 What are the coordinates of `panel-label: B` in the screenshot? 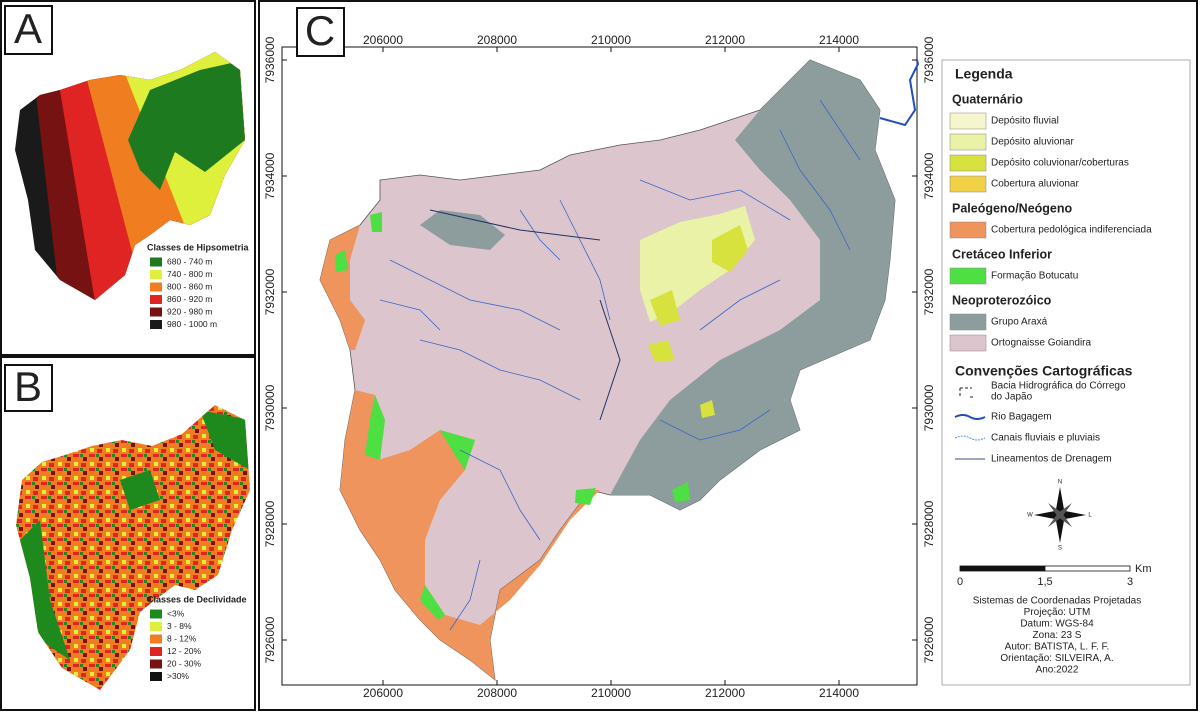 It's located at (28, 386).